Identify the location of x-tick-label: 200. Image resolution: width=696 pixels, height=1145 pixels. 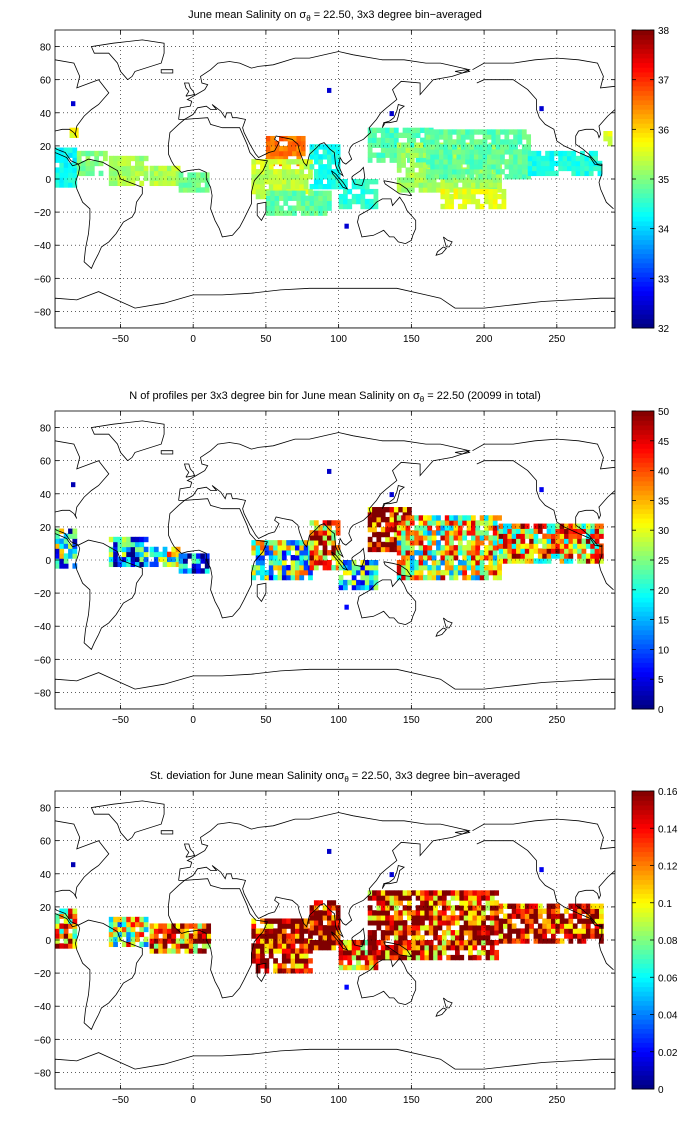
(484, 339).